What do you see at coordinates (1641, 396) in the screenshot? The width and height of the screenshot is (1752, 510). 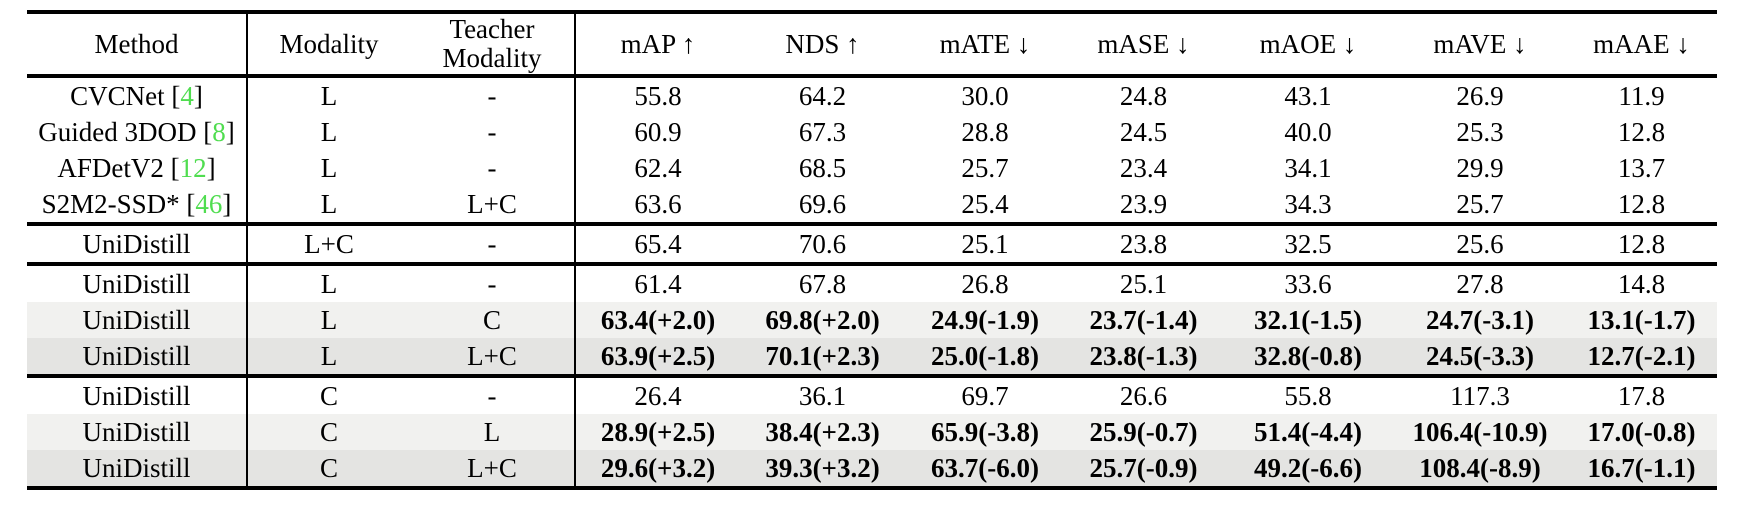 I see `metric-value-cell: 17.8` at bounding box center [1641, 396].